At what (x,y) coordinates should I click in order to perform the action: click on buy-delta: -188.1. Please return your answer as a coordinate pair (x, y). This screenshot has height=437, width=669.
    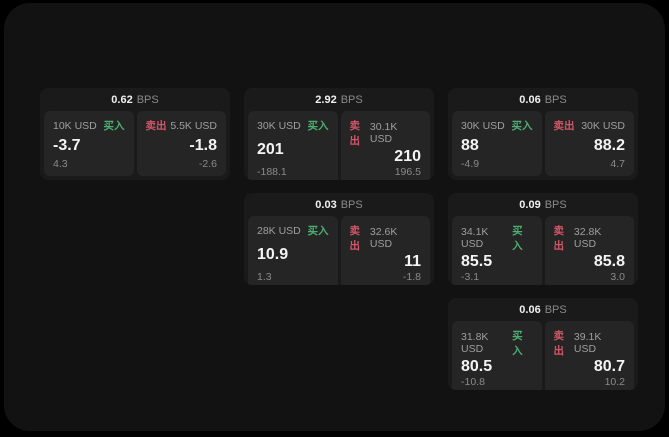
    Looking at the image, I should click on (272, 171).